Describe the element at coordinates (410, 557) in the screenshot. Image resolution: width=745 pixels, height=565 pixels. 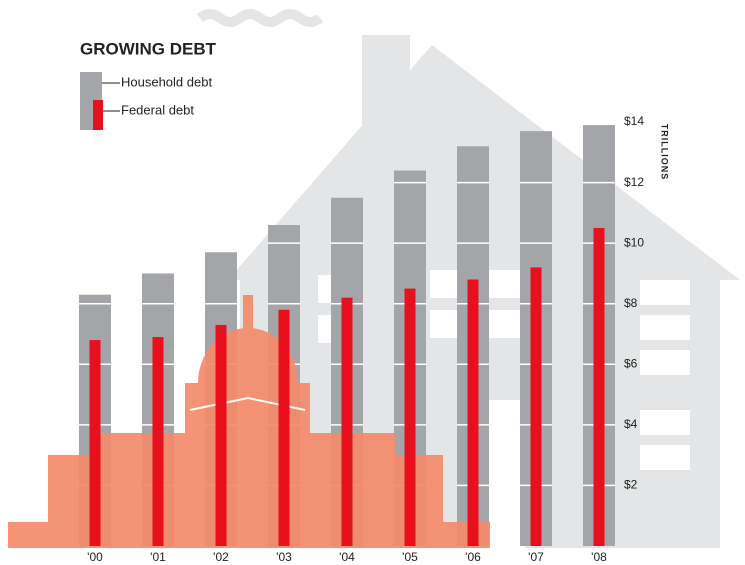
I see `x-tick-label: '05` at that location.